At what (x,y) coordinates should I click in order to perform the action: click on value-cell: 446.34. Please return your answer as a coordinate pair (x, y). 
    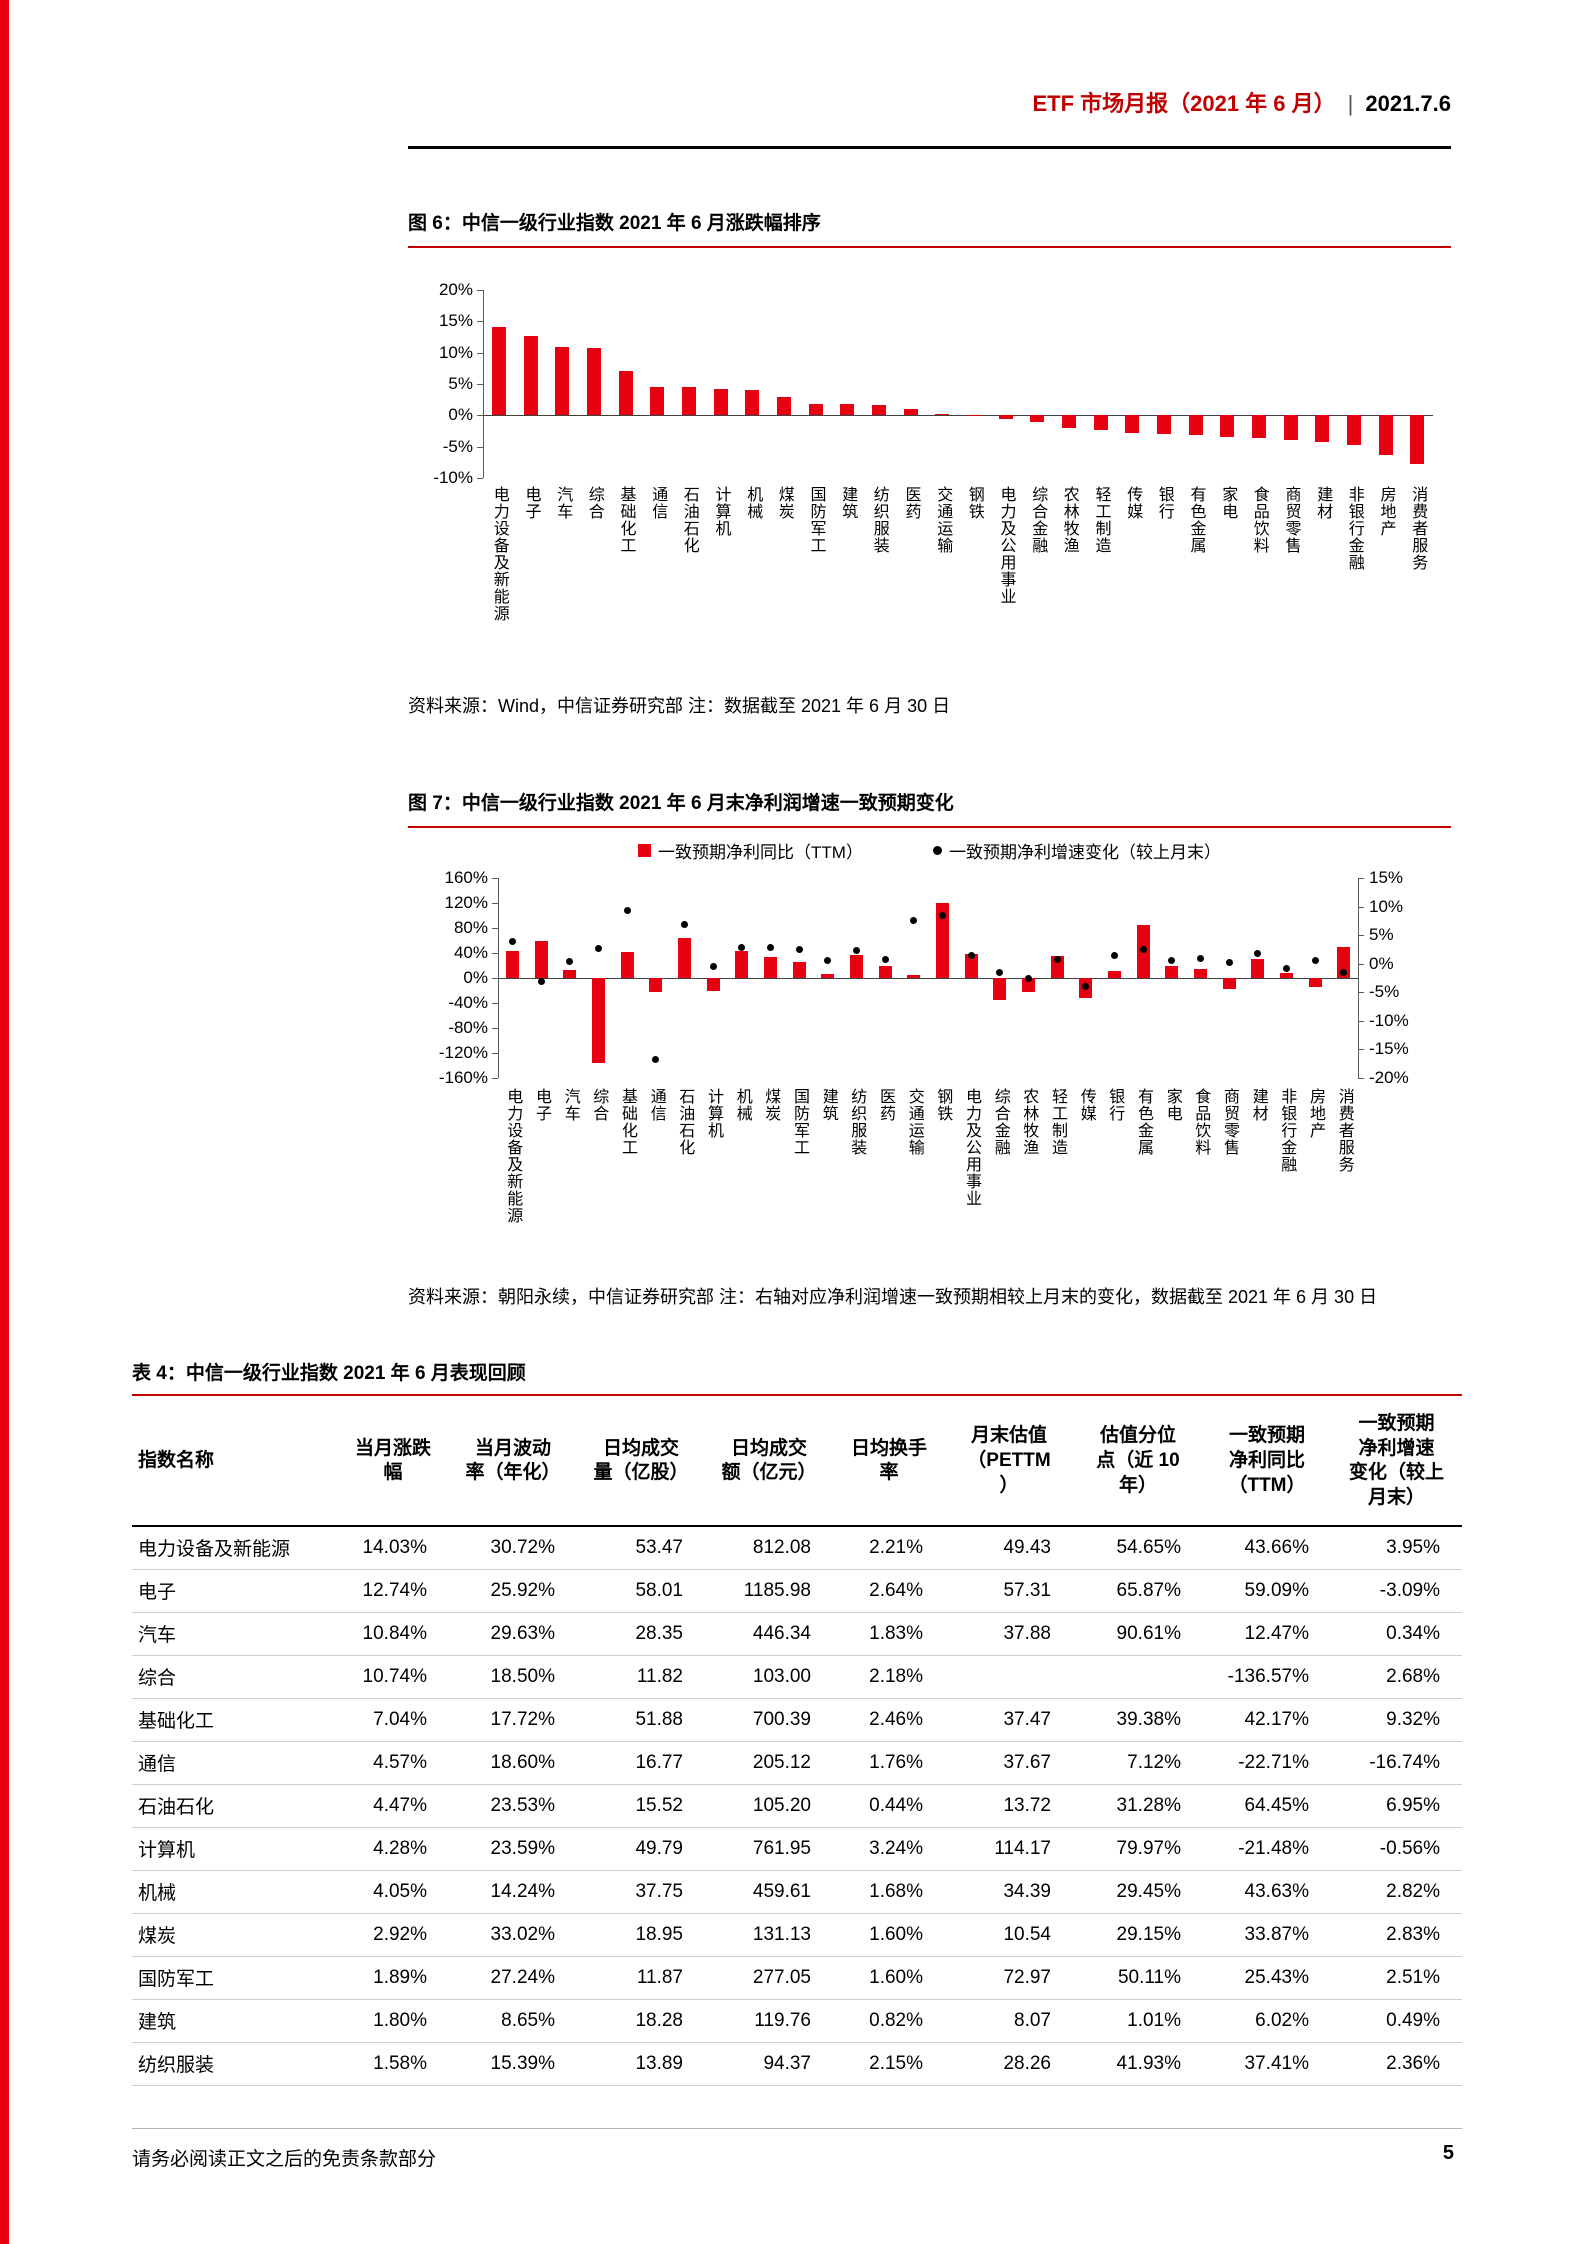
    Looking at the image, I should click on (769, 1634).